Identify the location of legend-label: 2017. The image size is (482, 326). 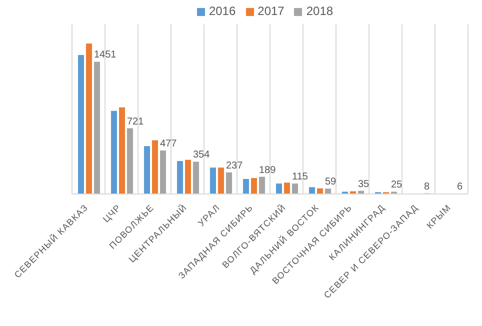
(271, 11).